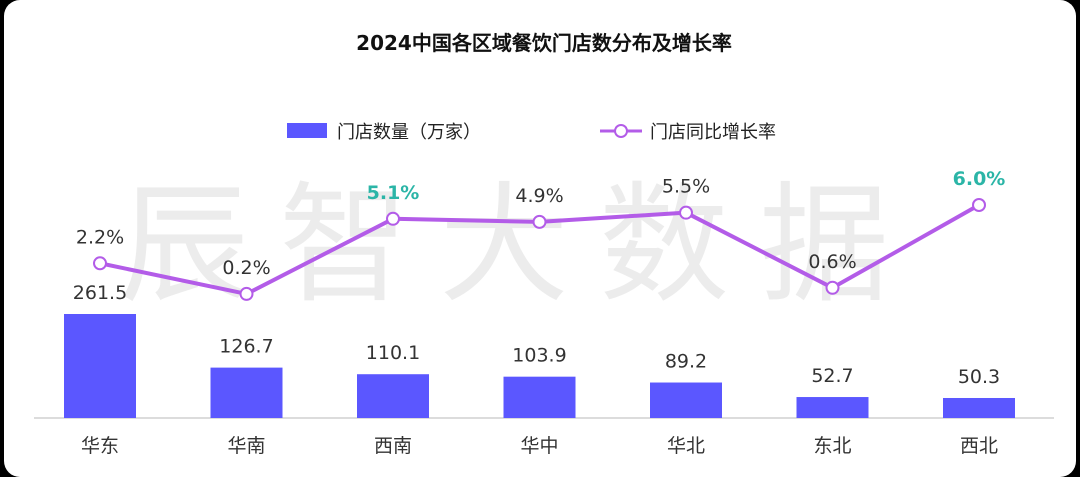 The width and height of the screenshot is (1080, 477). I want to click on category-label: 华南, so click(246, 446).